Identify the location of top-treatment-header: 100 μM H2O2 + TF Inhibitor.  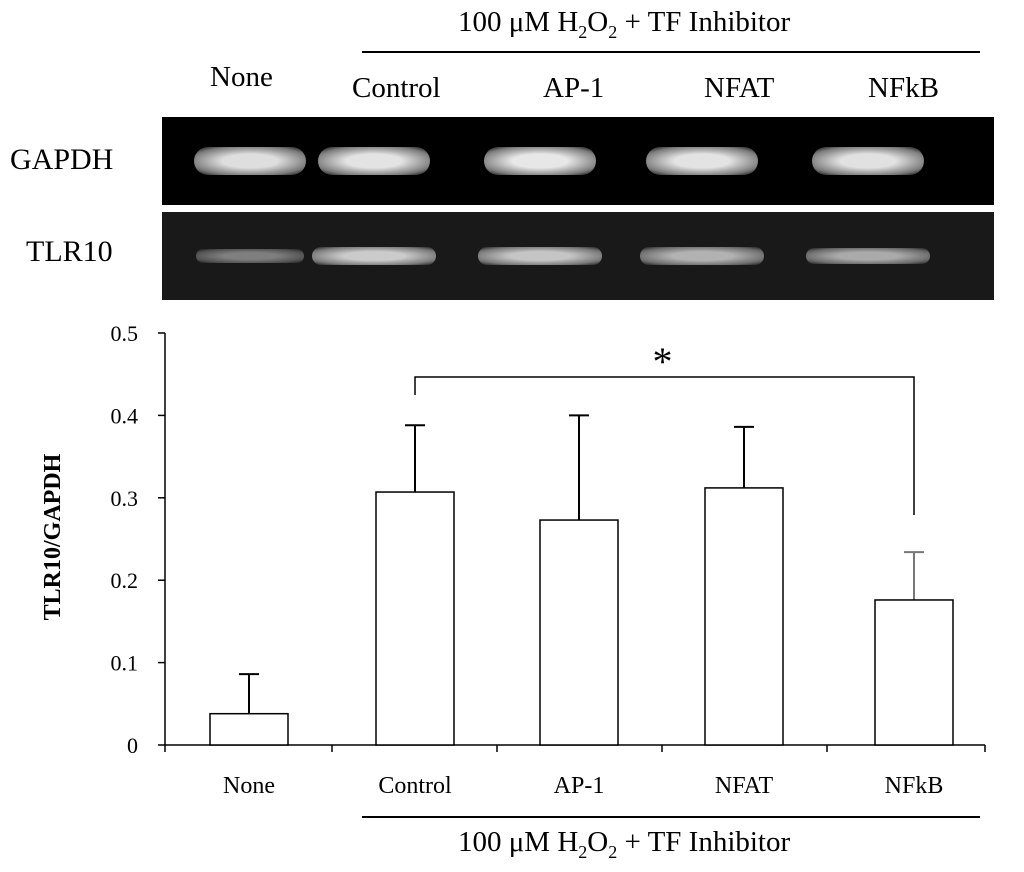
(624, 24).